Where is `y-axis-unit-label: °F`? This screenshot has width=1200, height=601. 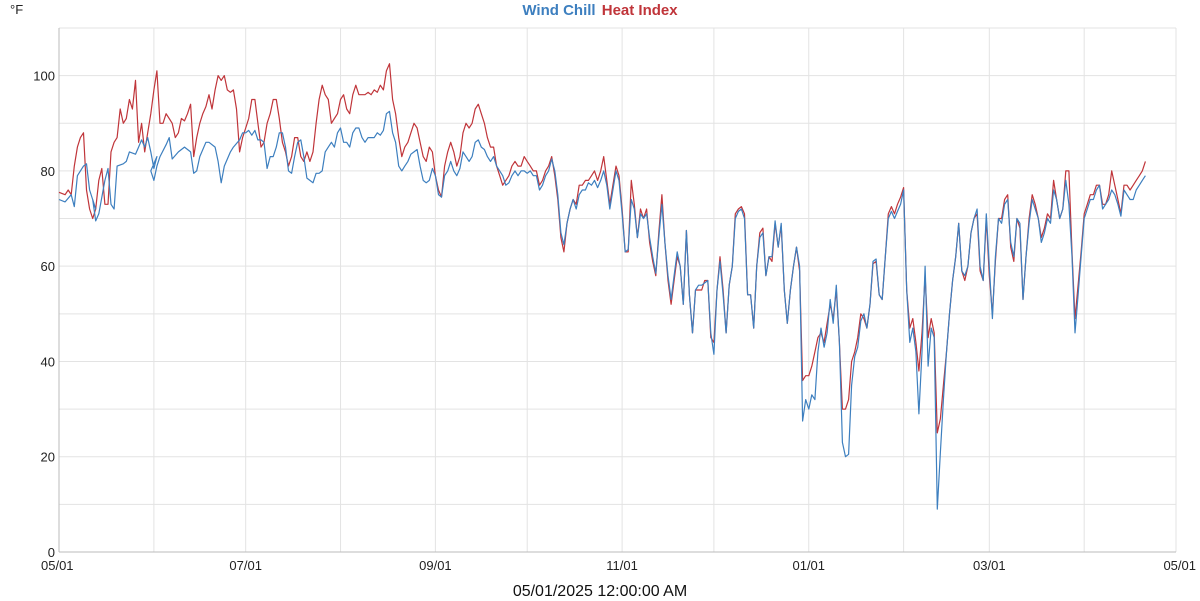
y-axis-unit-label: °F is located at coordinates (17, 9).